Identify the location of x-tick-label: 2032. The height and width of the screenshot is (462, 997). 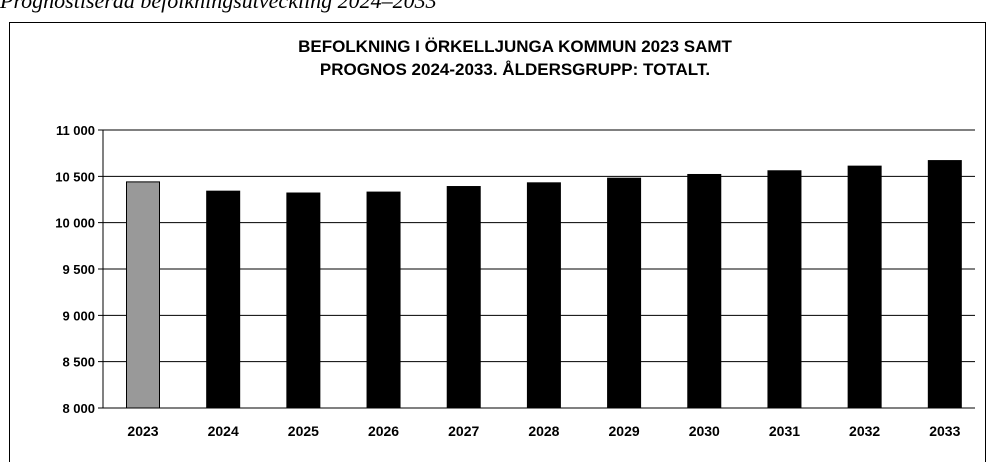
(864, 431).